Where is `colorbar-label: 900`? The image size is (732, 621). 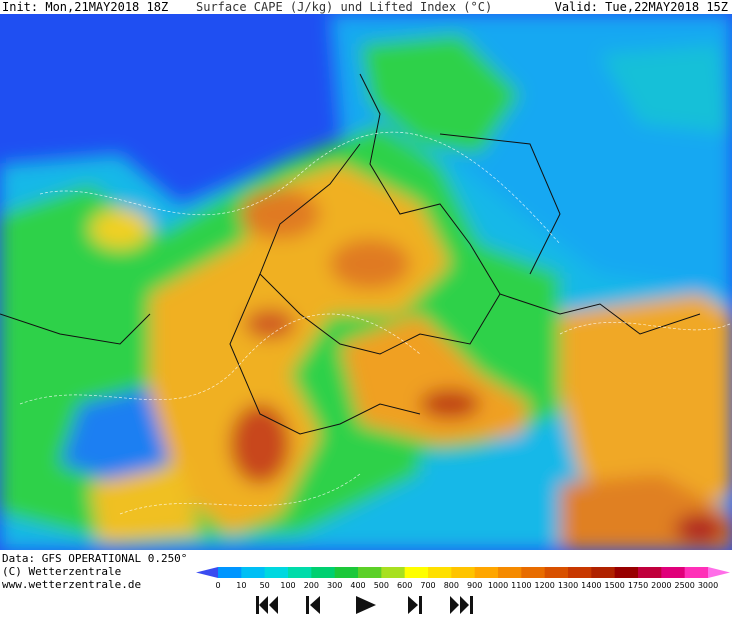 colorbar-label: 900 is located at coordinates (474, 585).